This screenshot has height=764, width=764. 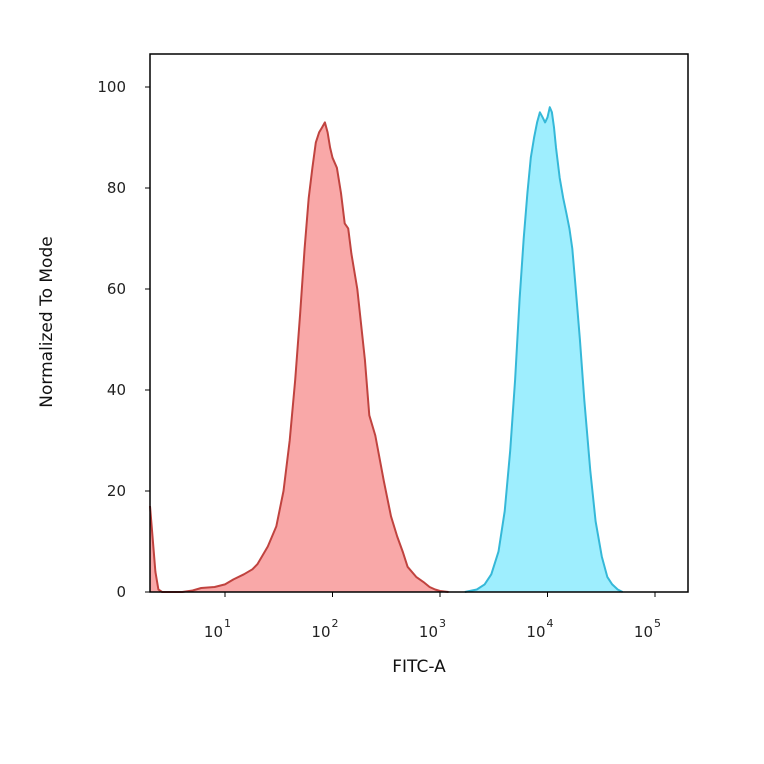 What do you see at coordinates (442, 623) in the screenshot?
I see `x-tick-label-exponent: 3` at bounding box center [442, 623].